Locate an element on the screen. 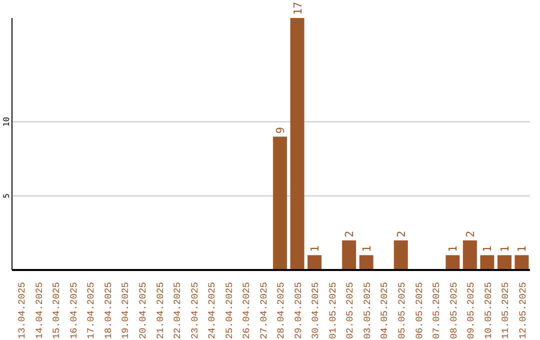  x-tick-label: 16.04.2025 is located at coordinates (74, 311).